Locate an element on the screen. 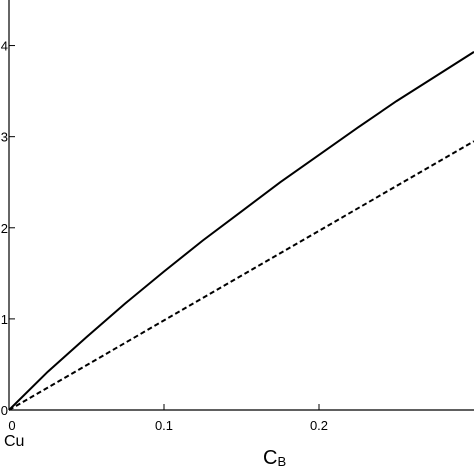 The image size is (474, 474). y-tick-label: 4 is located at coordinates (4, 46).